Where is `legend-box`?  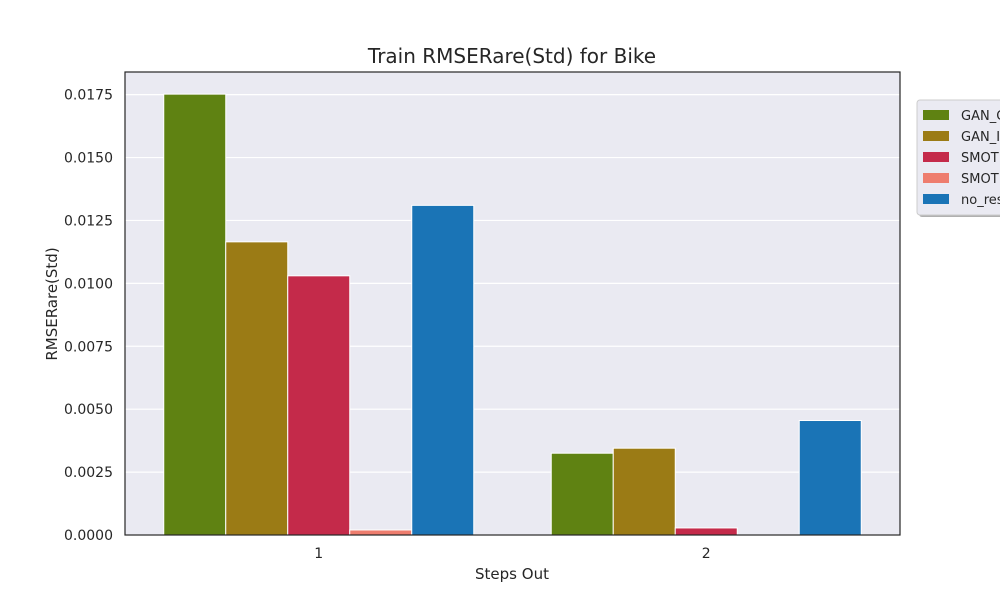 legend-box is located at coordinates (958, 157).